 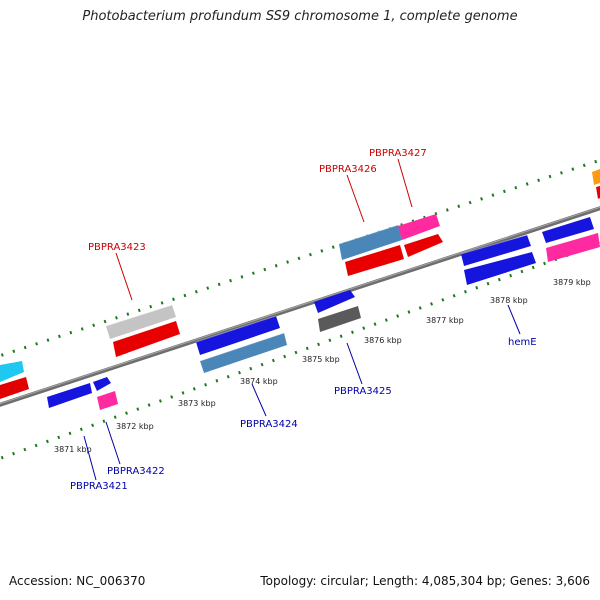 I want to click on scale-label-3878: 3878 kbp, so click(x=509, y=300).